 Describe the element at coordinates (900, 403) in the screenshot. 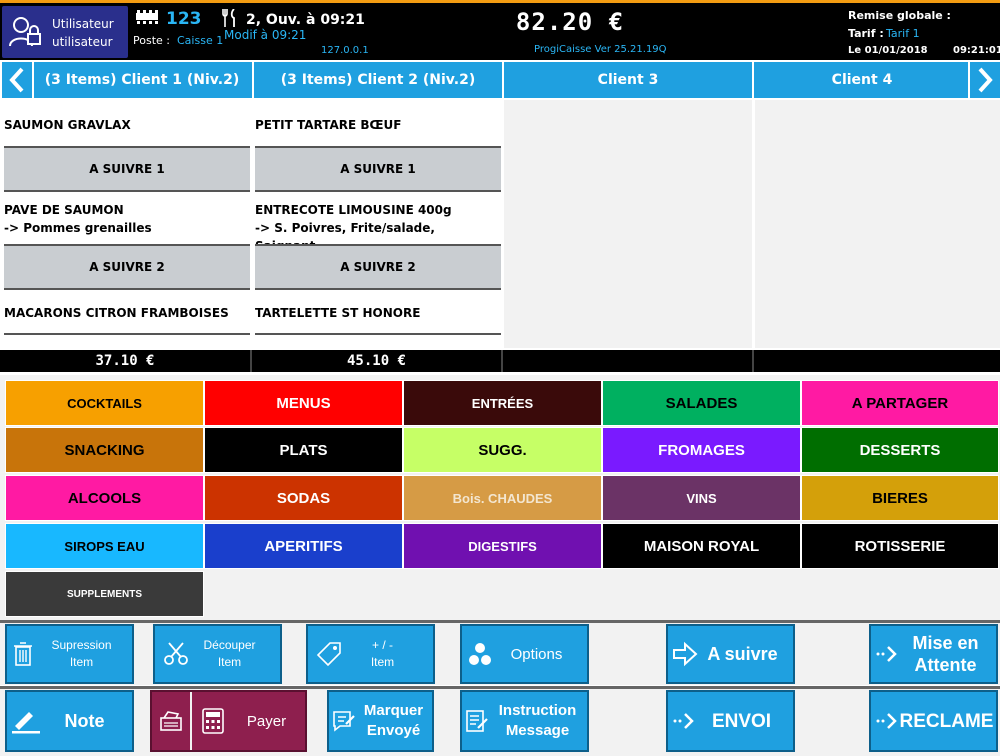

I see `category-a-partager: A PARTAGER` at that location.